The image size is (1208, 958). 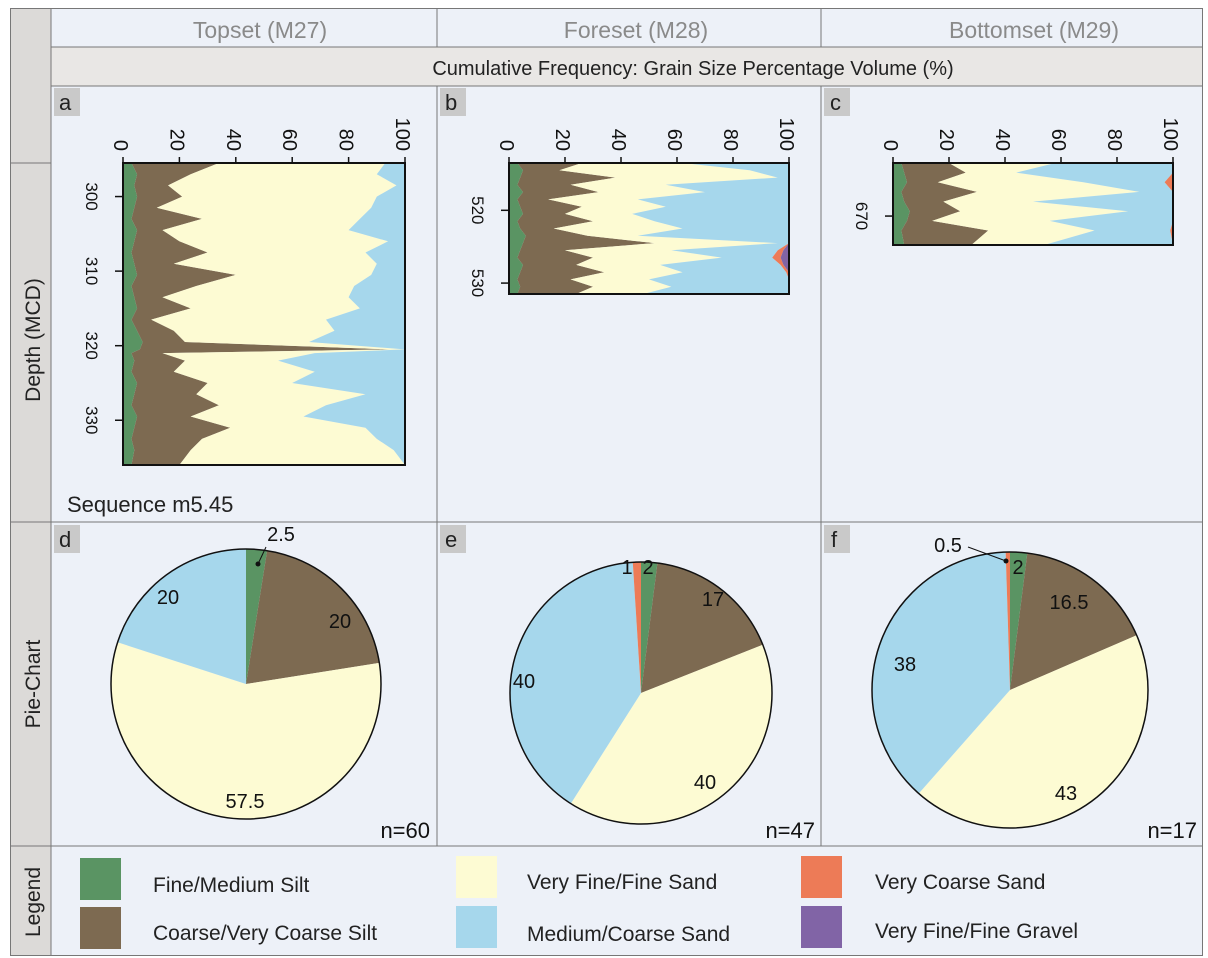 I want to click on panel-b-bg, so click(x=629, y=304).